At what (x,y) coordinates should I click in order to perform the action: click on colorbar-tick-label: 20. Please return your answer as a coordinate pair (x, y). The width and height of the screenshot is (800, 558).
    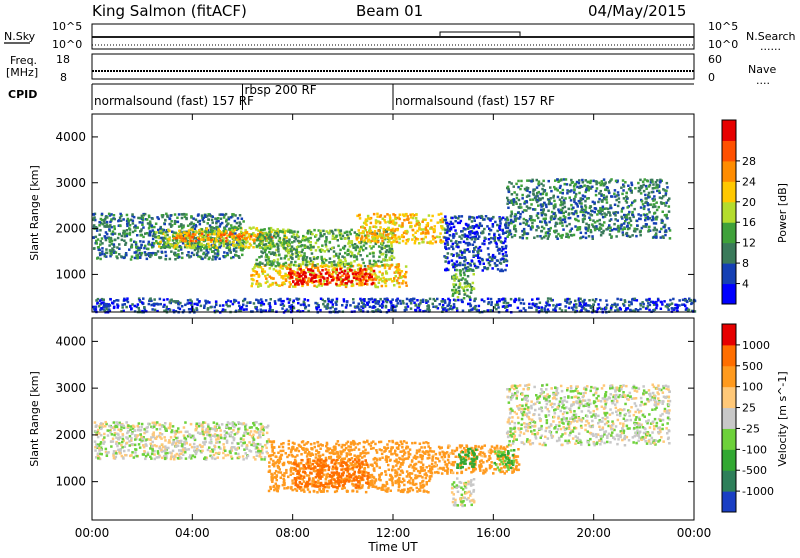
    Looking at the image, I should click on (749, 202).